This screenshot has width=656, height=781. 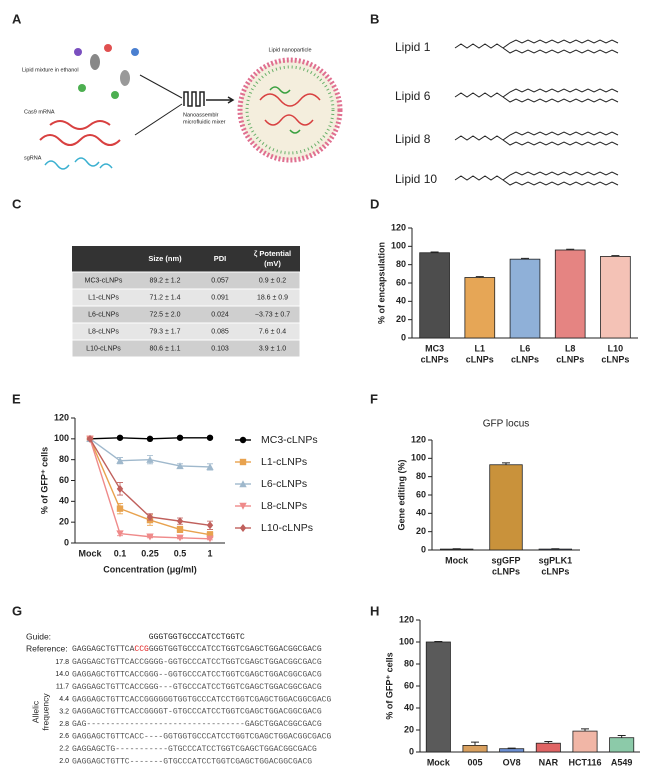 I want to click on x-tick-label: sgGFP, so click(x=505, y=560).